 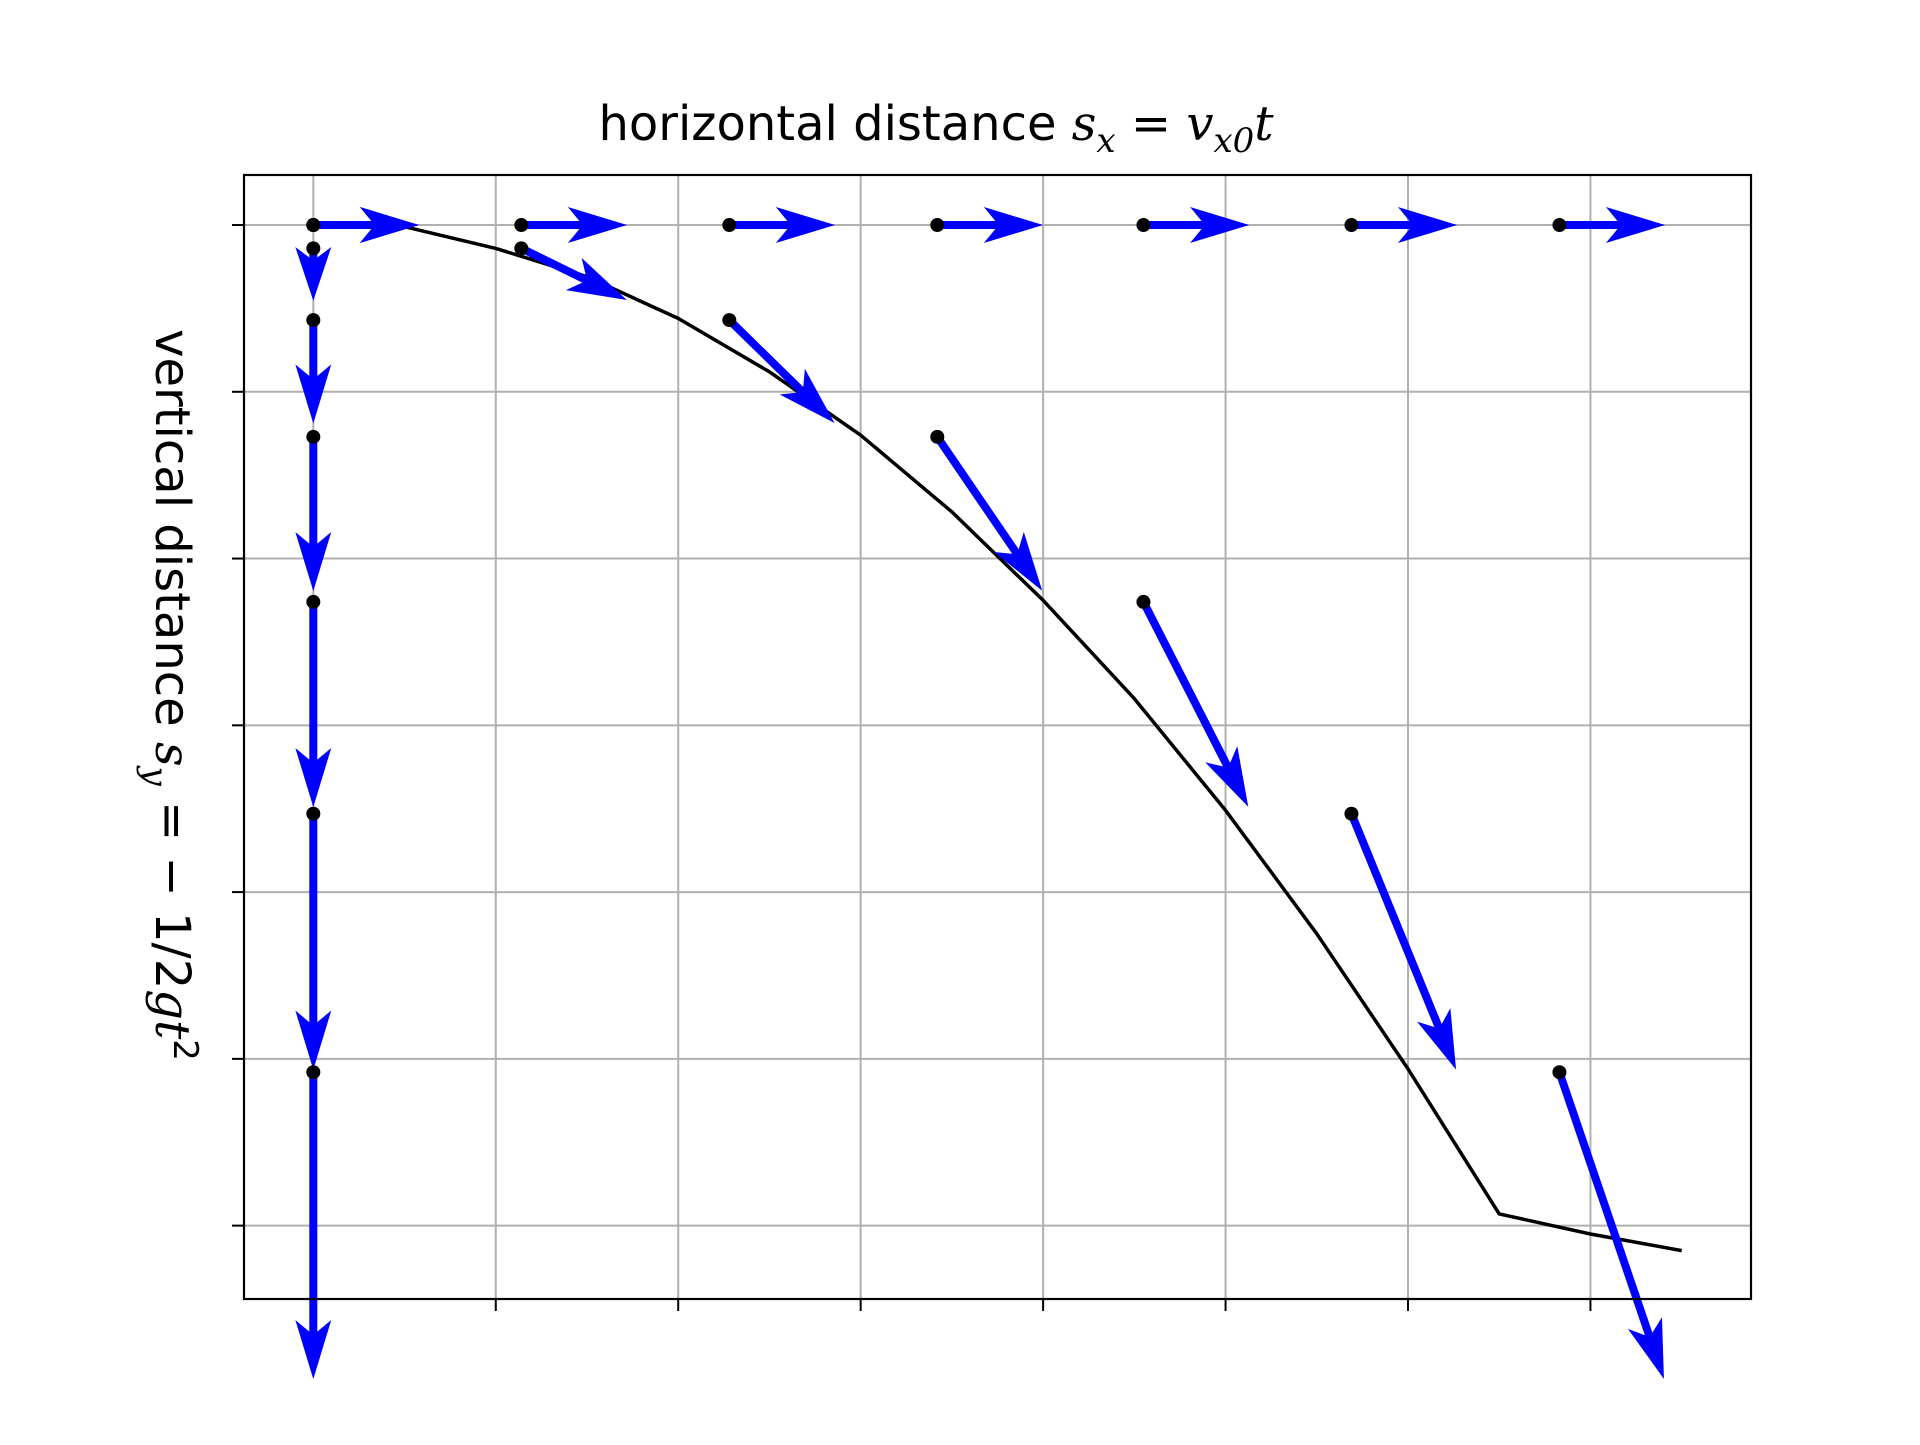 What do you see at coordinates (936, 128) in the screenshot?
I see `chart-title: horizontal distance sx = vx0t` at bounding box center [936, 128].